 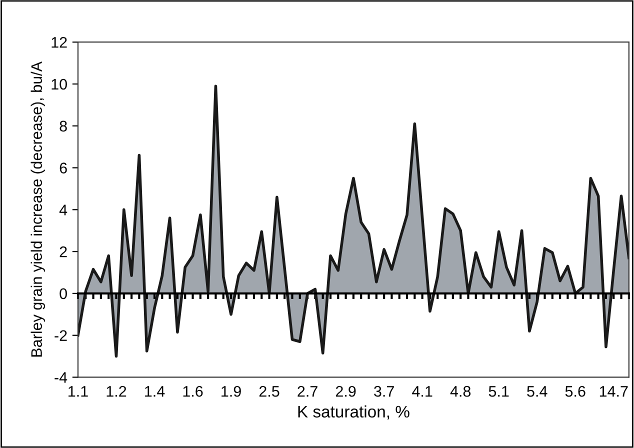 What do you see at coordinates (384, 391) in the screenshot?
I see `x-tick-label: 3.7` at bounding box center [384, 391].